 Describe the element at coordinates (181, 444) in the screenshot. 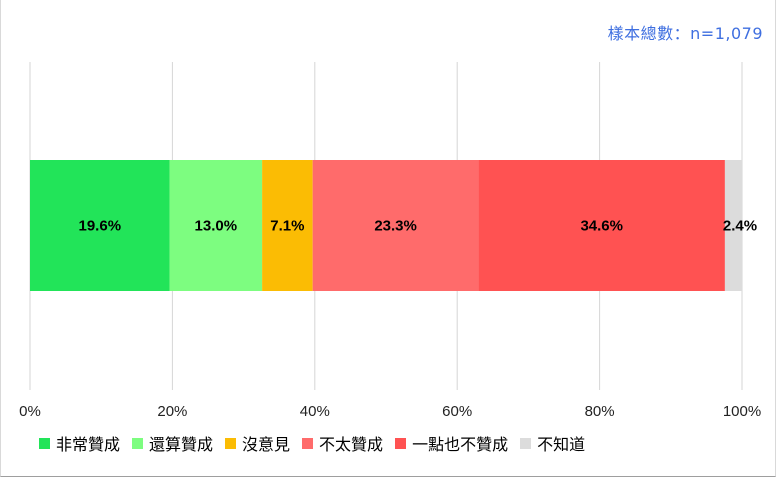

I see `legend-label: 還算贊成` at that location.